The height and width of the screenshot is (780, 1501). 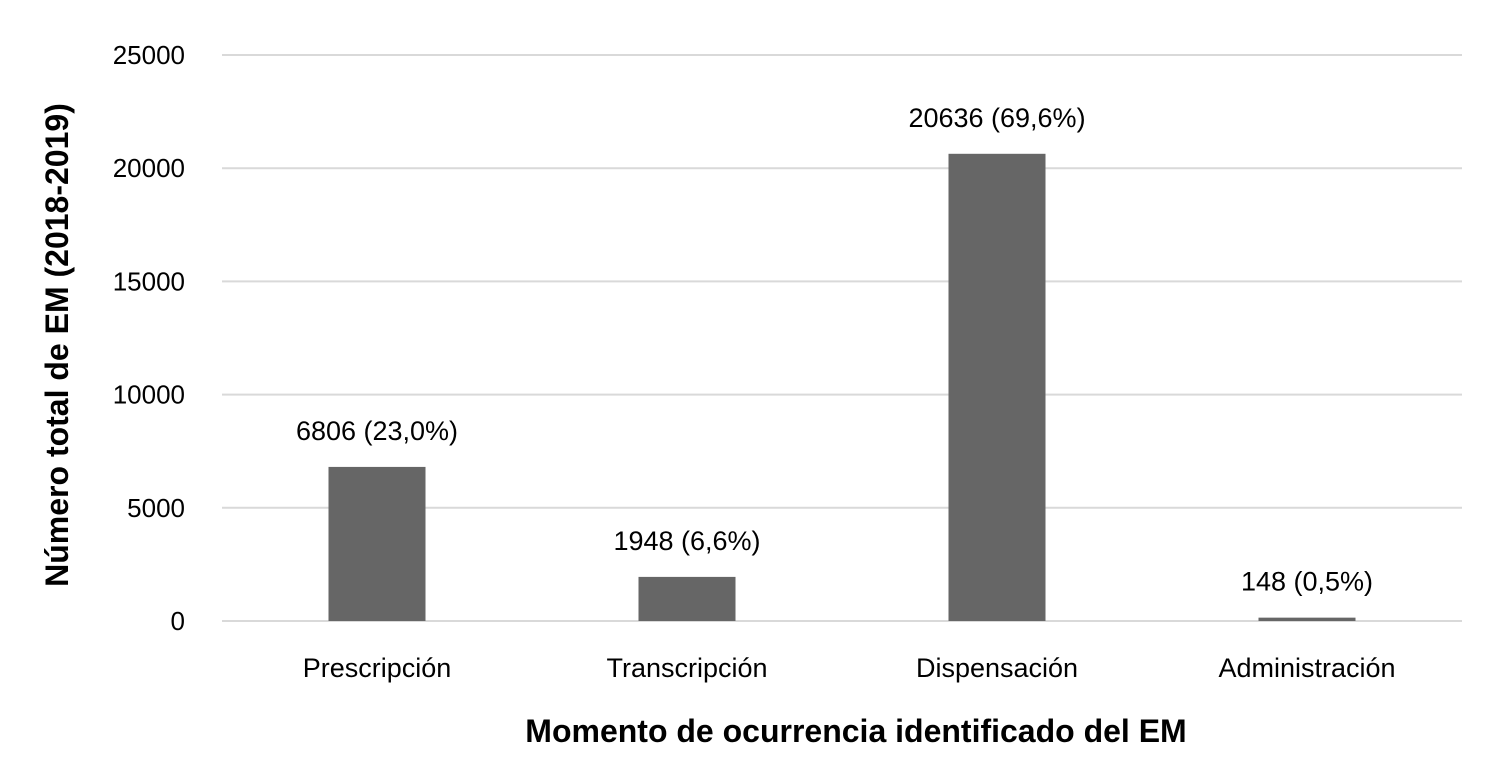 I want to click on y-tick-label: 15000, so click(x=149, y=281).